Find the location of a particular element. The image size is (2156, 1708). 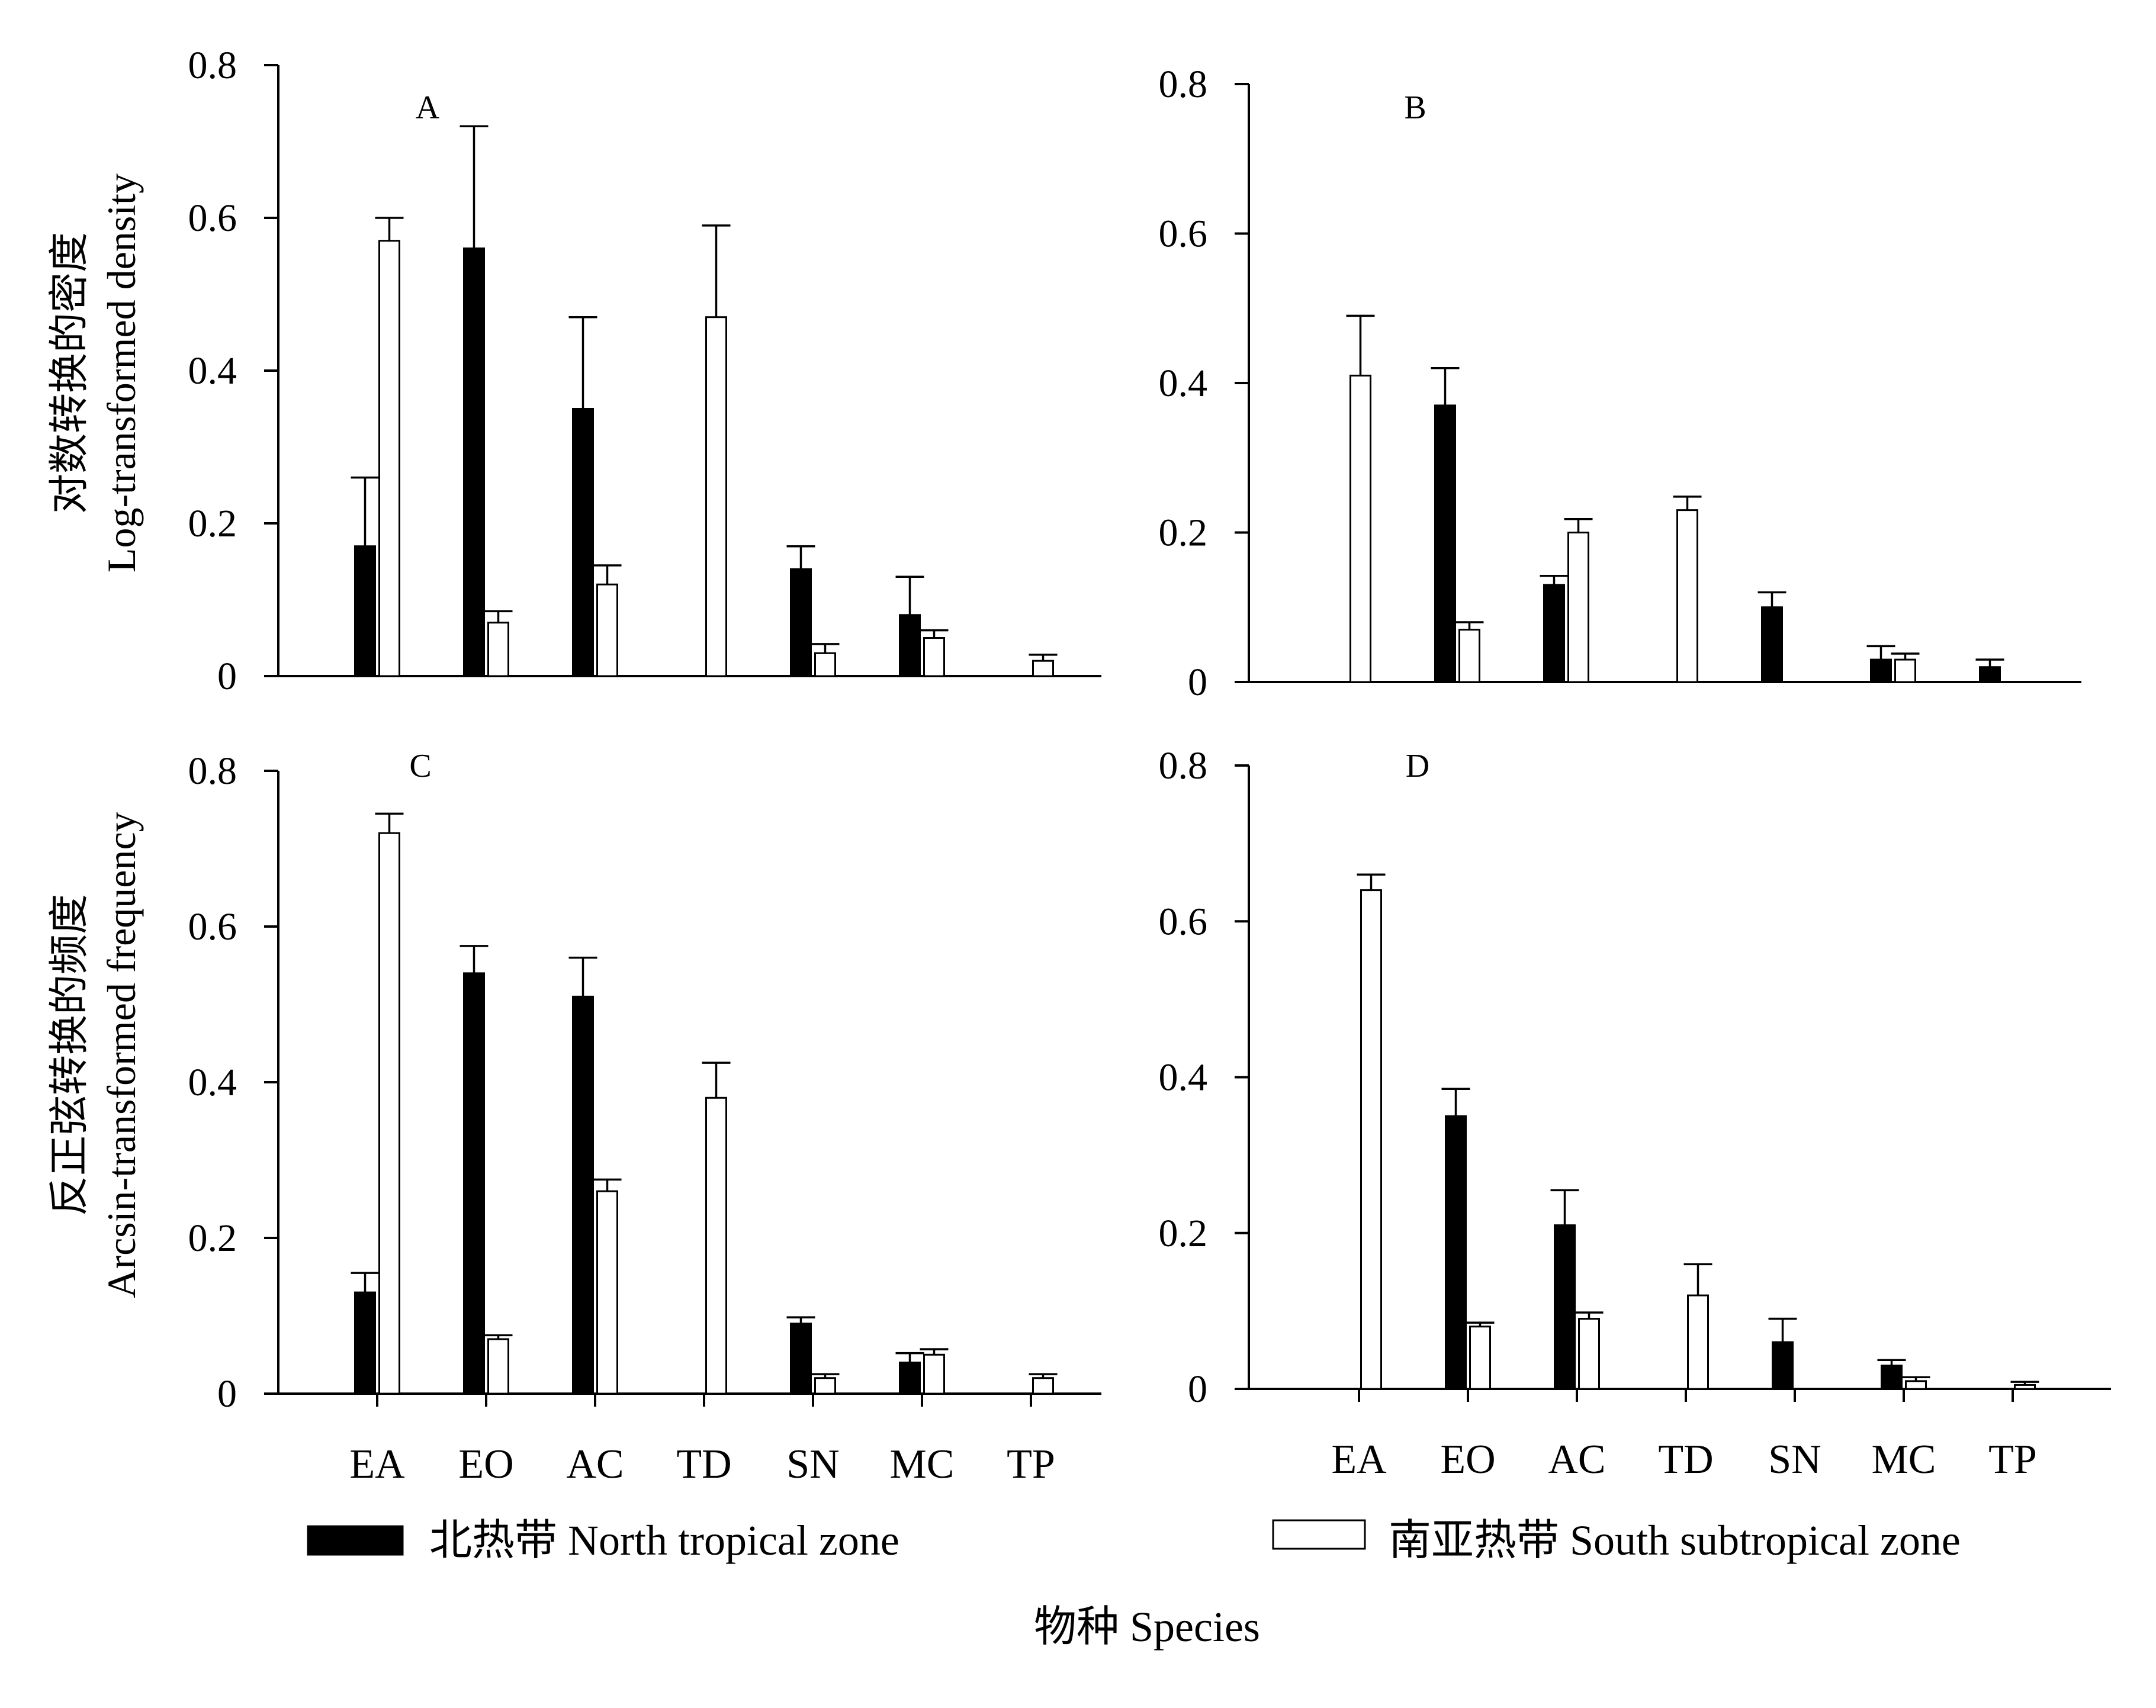

legend-label-south: 南亚热带 South subtropical zone is located at coordinates (1675, 1541).